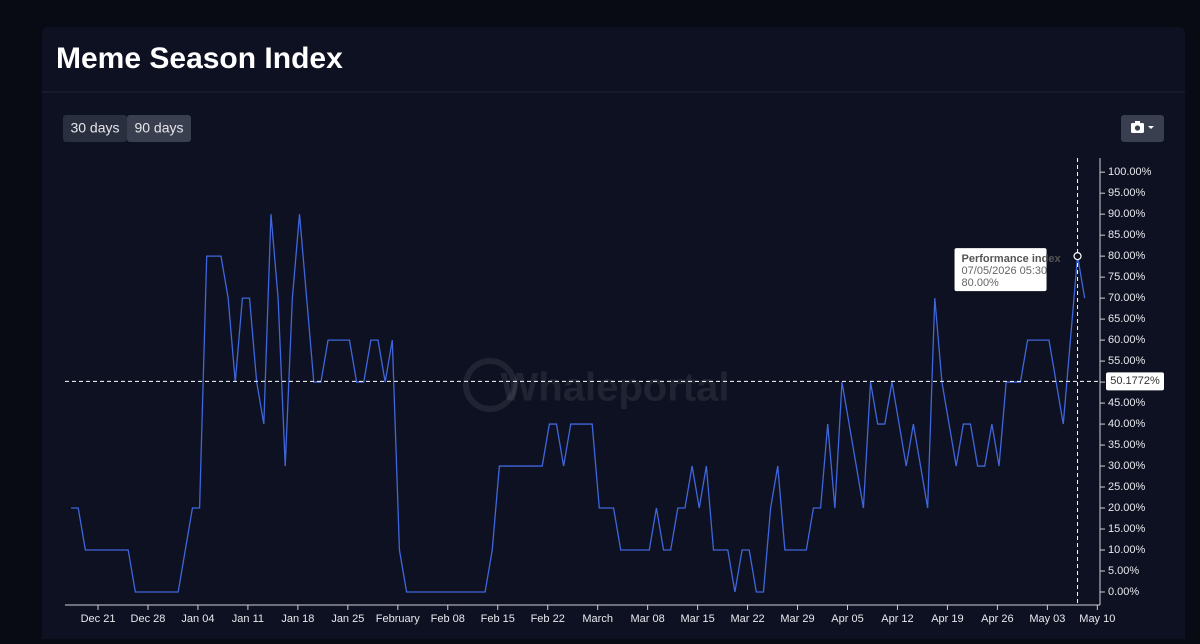 The height and width of the screenshot is (644, 1200). What do you see at coordinates (1047, 619) in the screenshot?
I see `x-tick-label: May 03` at bounding box center [1047, 619].